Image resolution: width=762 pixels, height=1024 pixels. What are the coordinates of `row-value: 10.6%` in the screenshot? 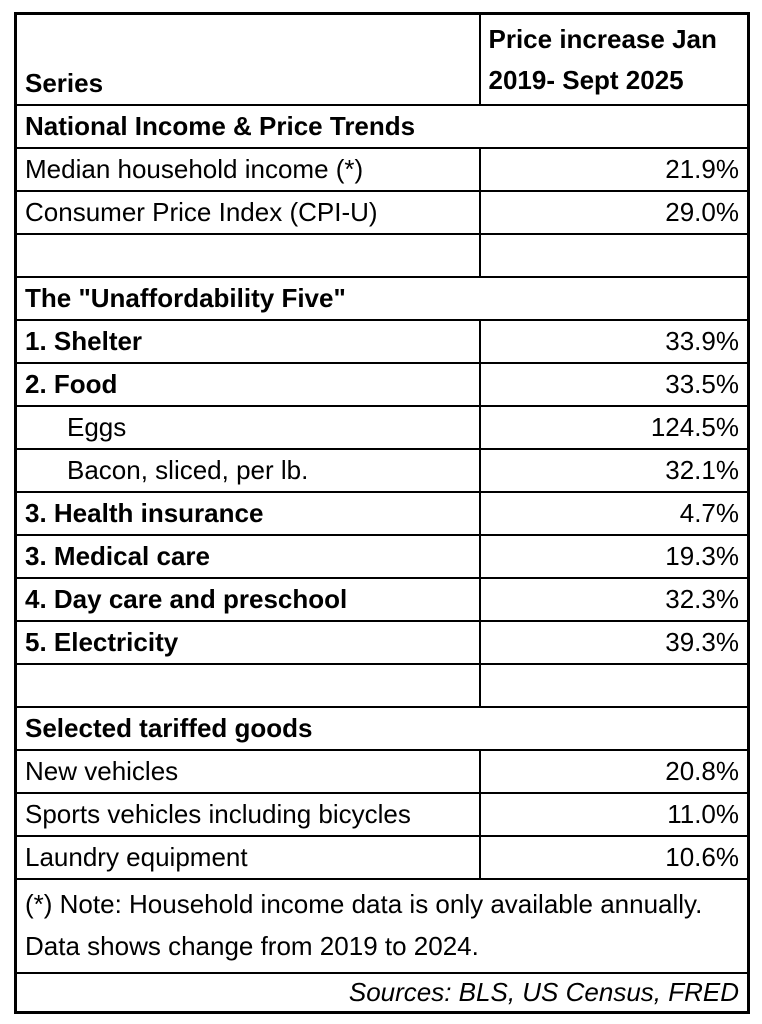 It's located at (614, 857).